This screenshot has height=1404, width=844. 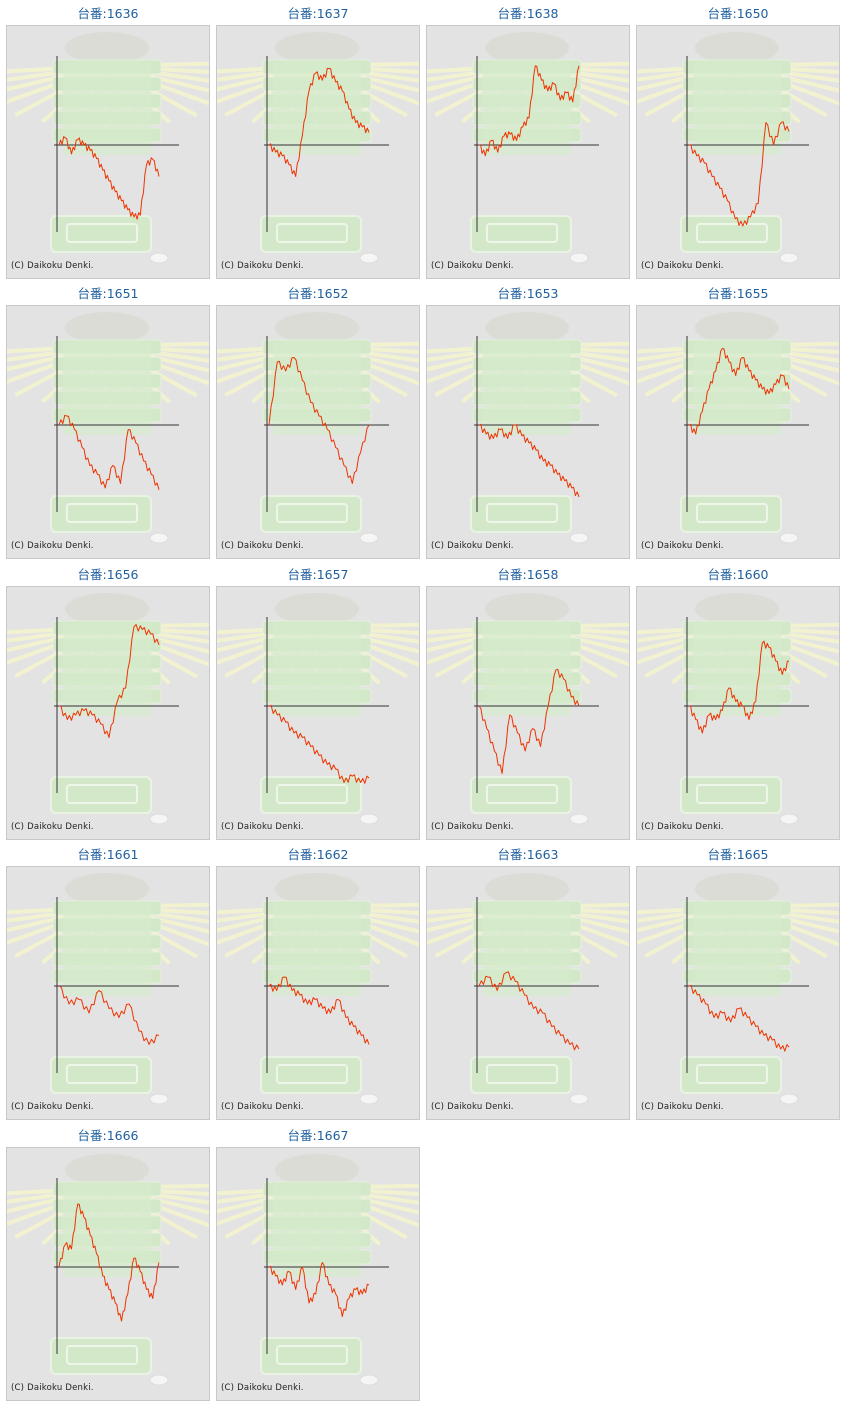 I want to click on chart-title: 台番:1667, so click(x=318, y=1135).